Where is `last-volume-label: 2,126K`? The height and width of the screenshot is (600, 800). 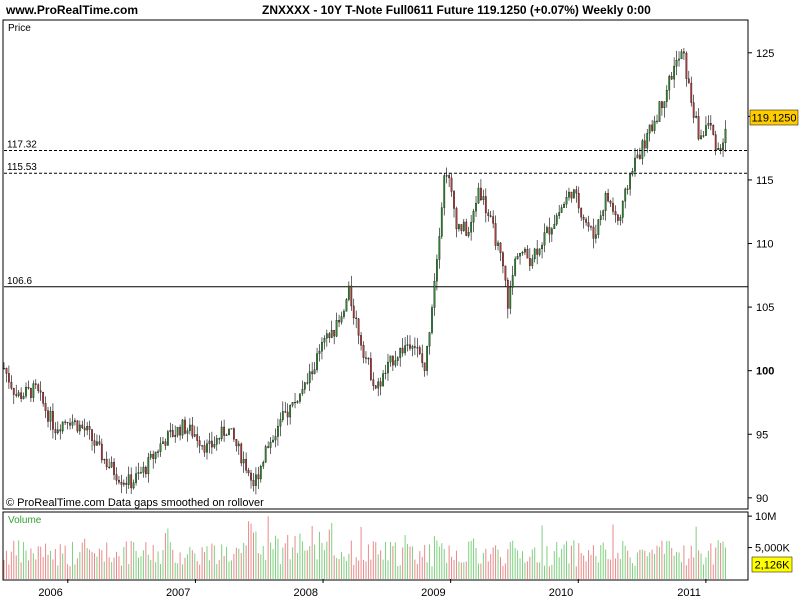 last-volume-label: 2,126K is located at coordinates (773, 566).